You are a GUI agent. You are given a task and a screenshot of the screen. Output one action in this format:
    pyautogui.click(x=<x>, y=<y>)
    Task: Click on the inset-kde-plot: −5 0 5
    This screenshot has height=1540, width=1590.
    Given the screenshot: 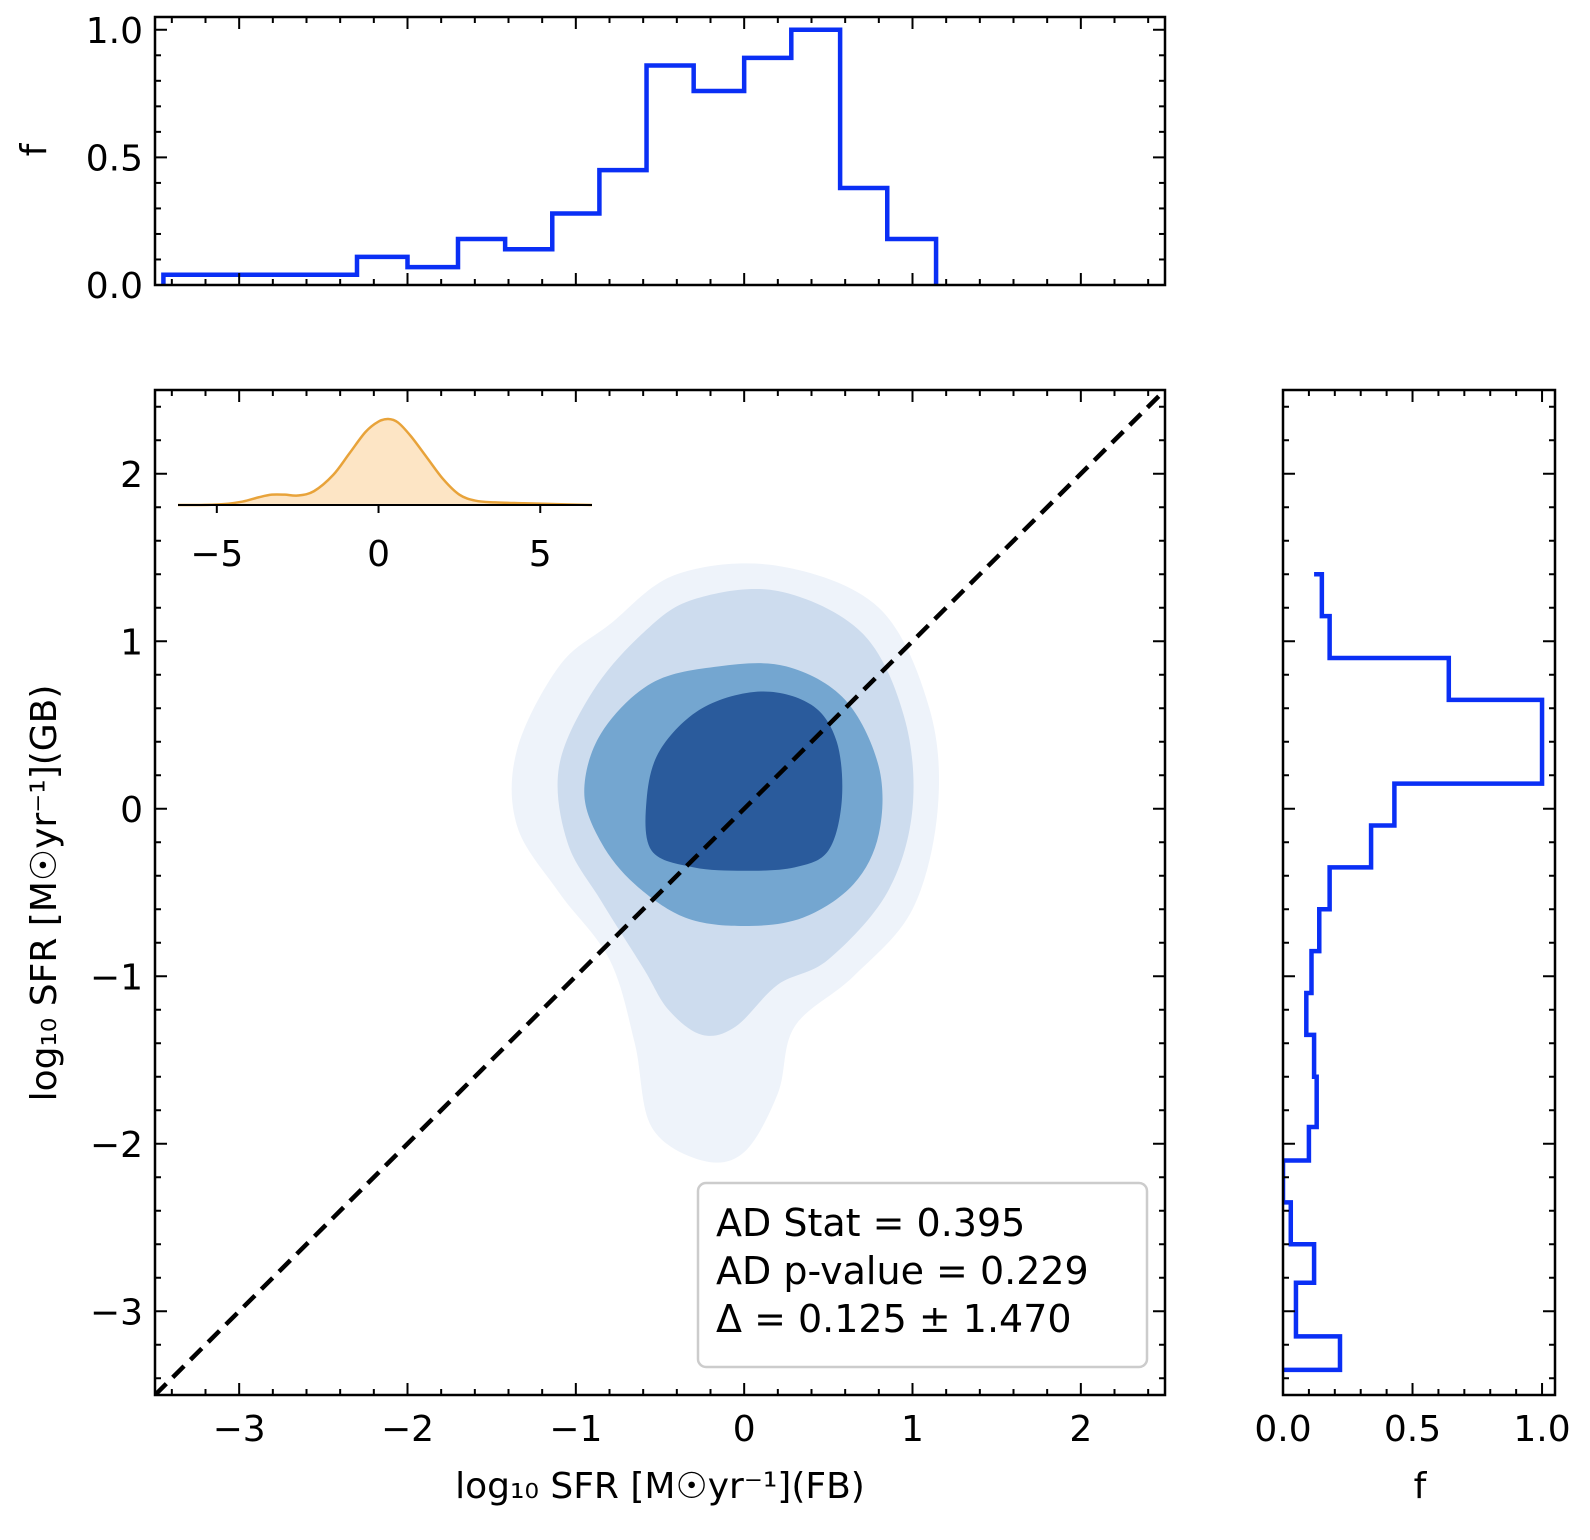 What is the action you would take?
    pyautogui.click(x=385, y=496)
    